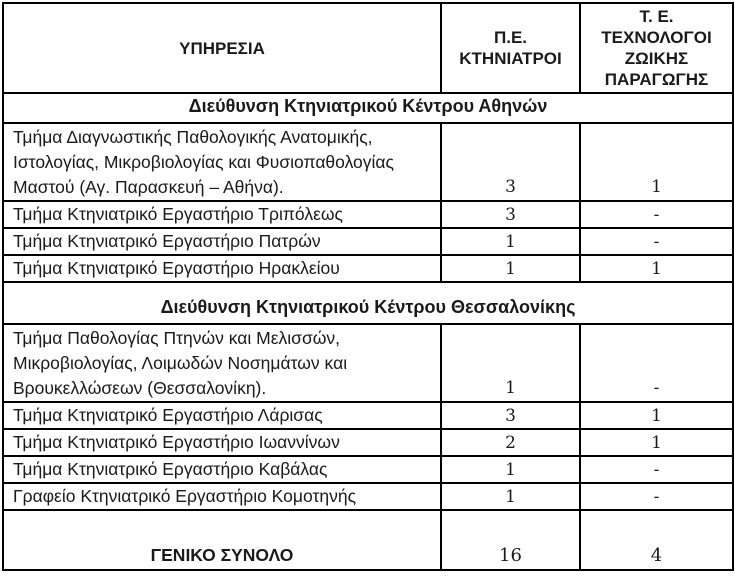  I want to click on service-cell: Τμήμα Κτηνιατρικό Εργαστήριο Τριπόλεως, so click(222, 214).